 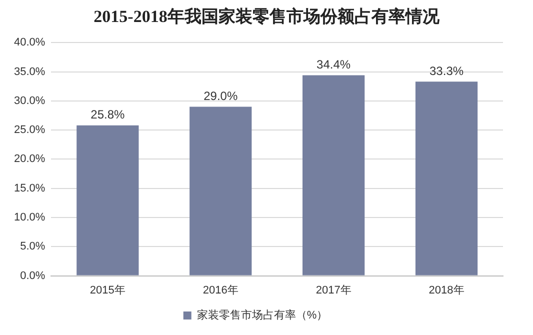 I want to click on y-tick-label: 30.0%, so click(x=30, y=100).